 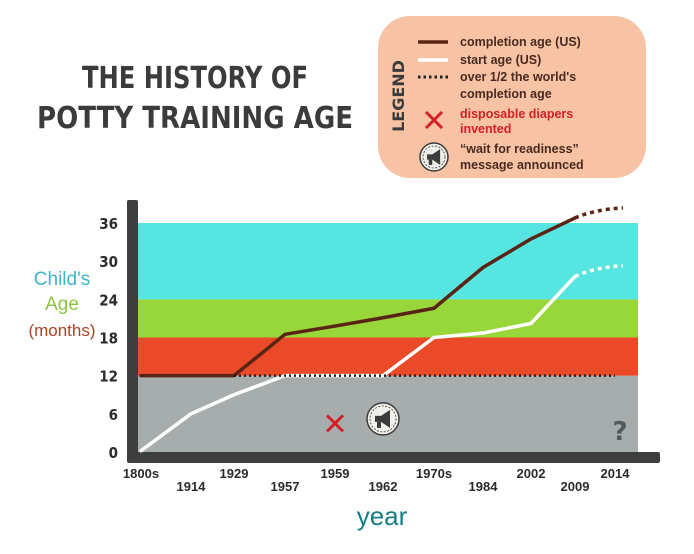 I want to click on legend-item-2: over 1/2 the world's completion age, so click(x=497, y=85).